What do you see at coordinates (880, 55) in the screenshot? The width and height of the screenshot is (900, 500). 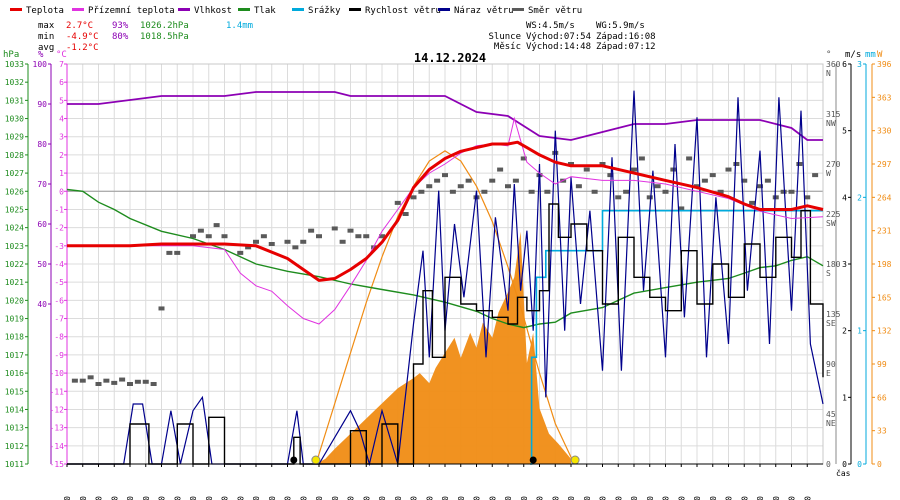 I see `radiation-unit-label: W` at bounding box center [880, 55].